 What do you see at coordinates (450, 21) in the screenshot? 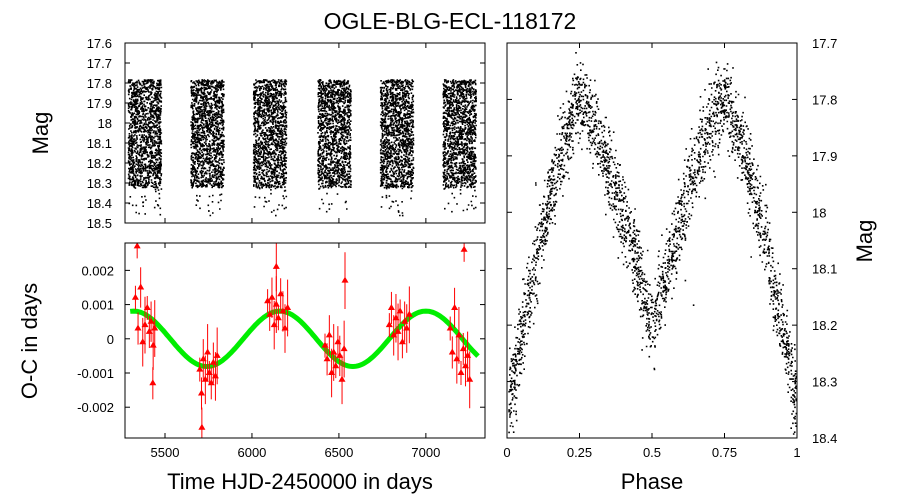
I see `chart-title: OGLE-BLG-ECL-118172` at bounding box center [450, 21].